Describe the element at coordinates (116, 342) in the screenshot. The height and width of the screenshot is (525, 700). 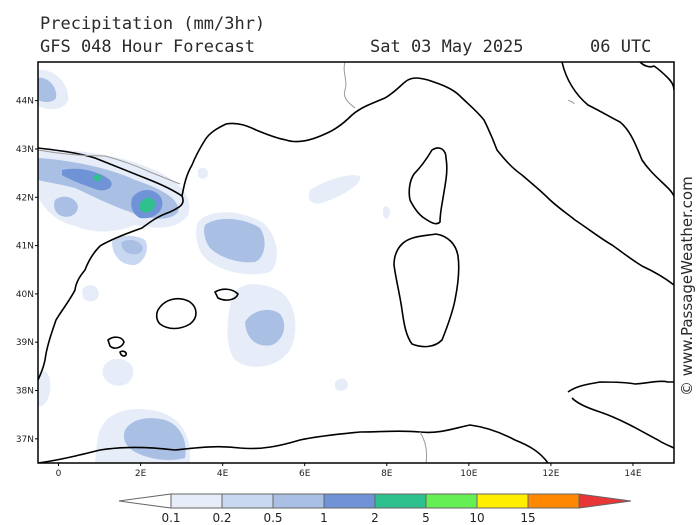
I see `coastline-ibiza` at that location.